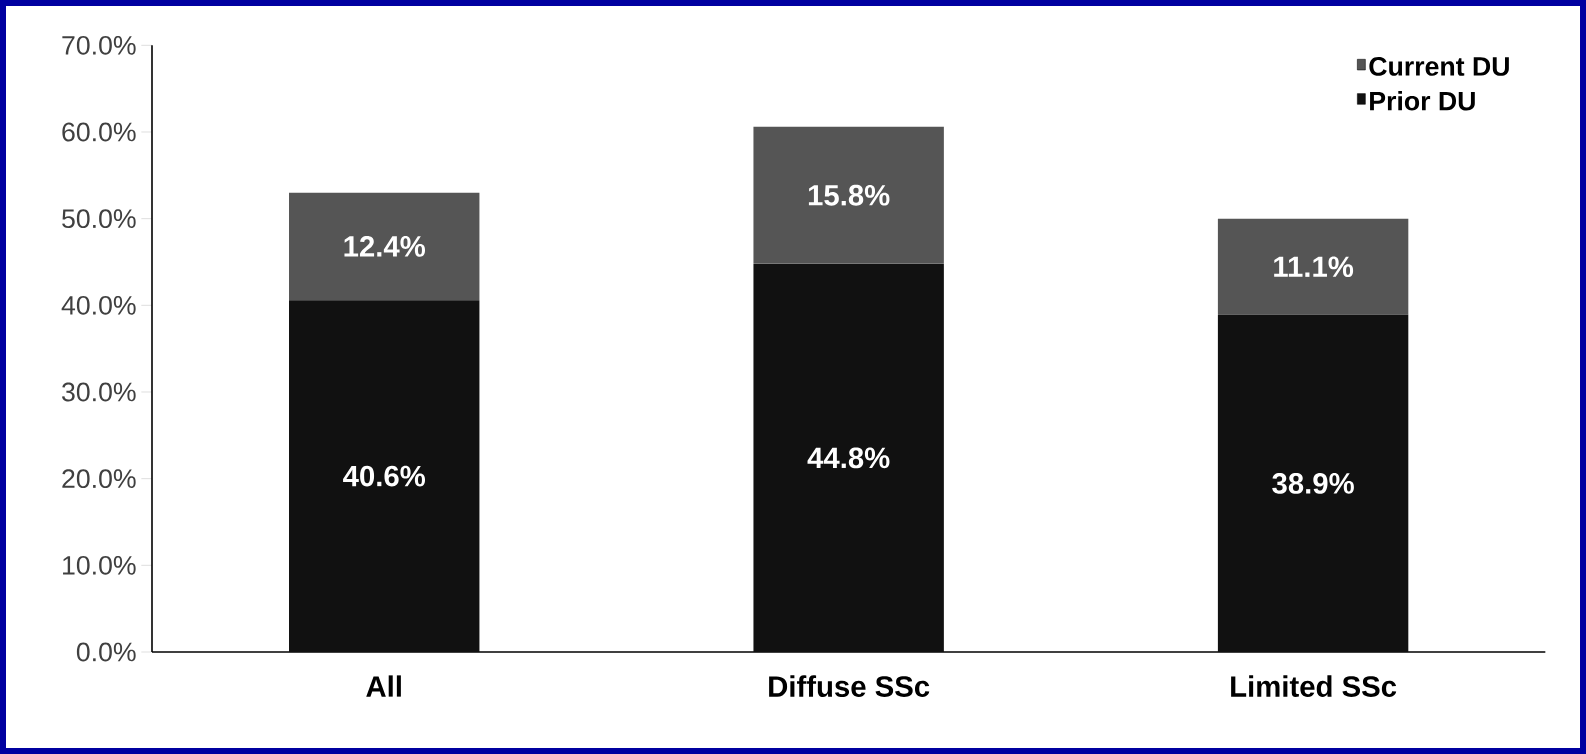 The width and height of the screenshot is (1586, 754). I want to click on legend-label: Current DU, so click(1439, 66).